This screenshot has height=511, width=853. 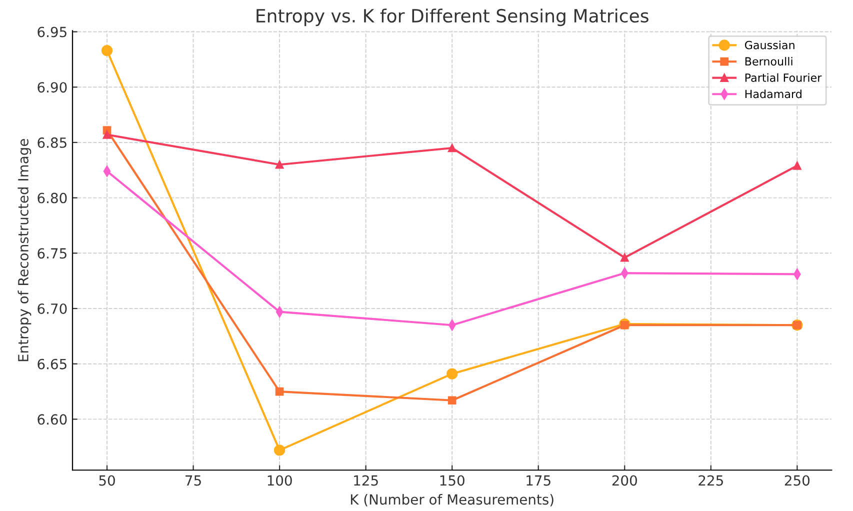 What do you see at coordinates (52, 87) in the screenshot?
I see `y-tick-label: 6.90` at bounding box center [52, 87].